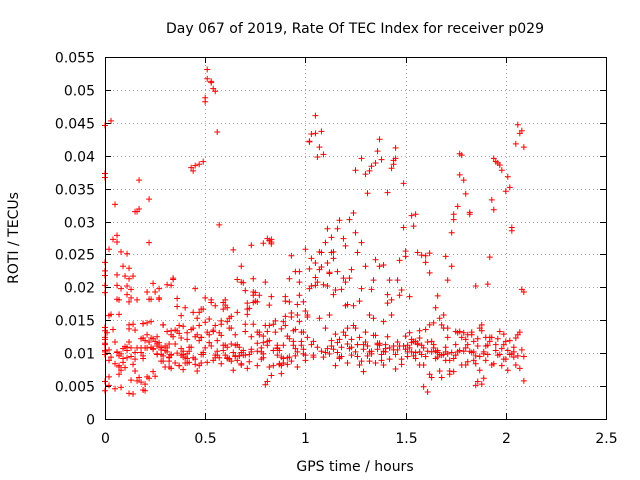  What do you see at coordinates (79, 355) in the screenshot?
I see `y-tick-label: 0.01` at bounding box center [79, 355].